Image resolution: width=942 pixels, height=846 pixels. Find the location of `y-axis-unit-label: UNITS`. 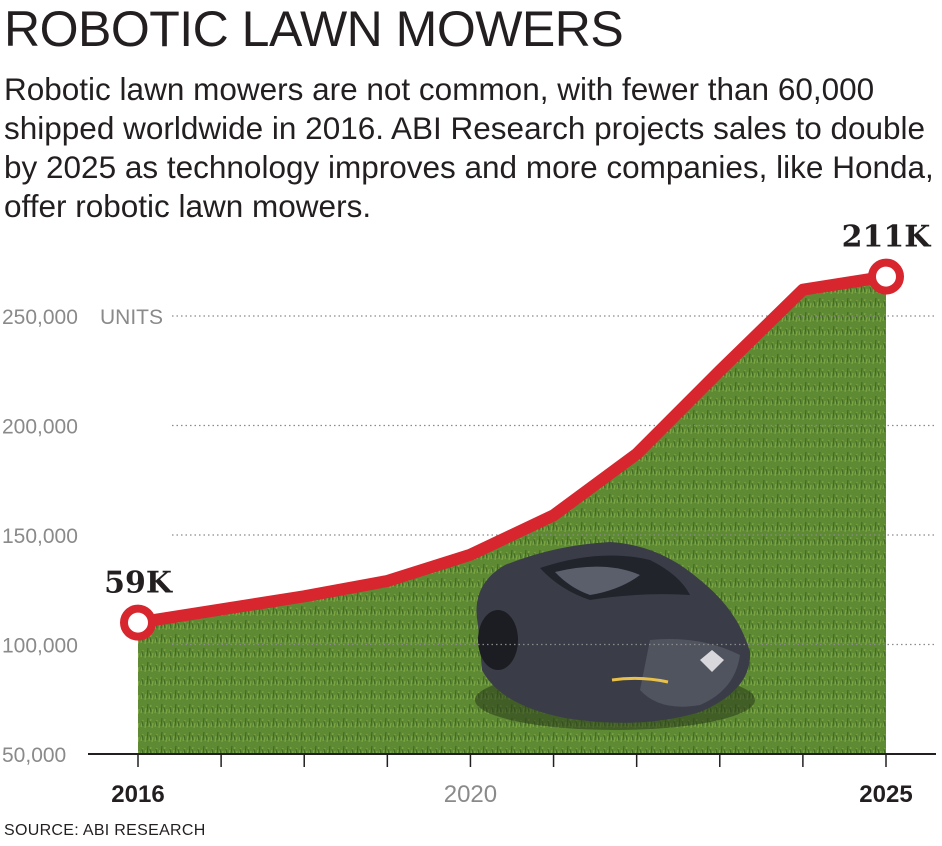

y-axis-unit-label: UNITS is located at coordinates (131, 317).